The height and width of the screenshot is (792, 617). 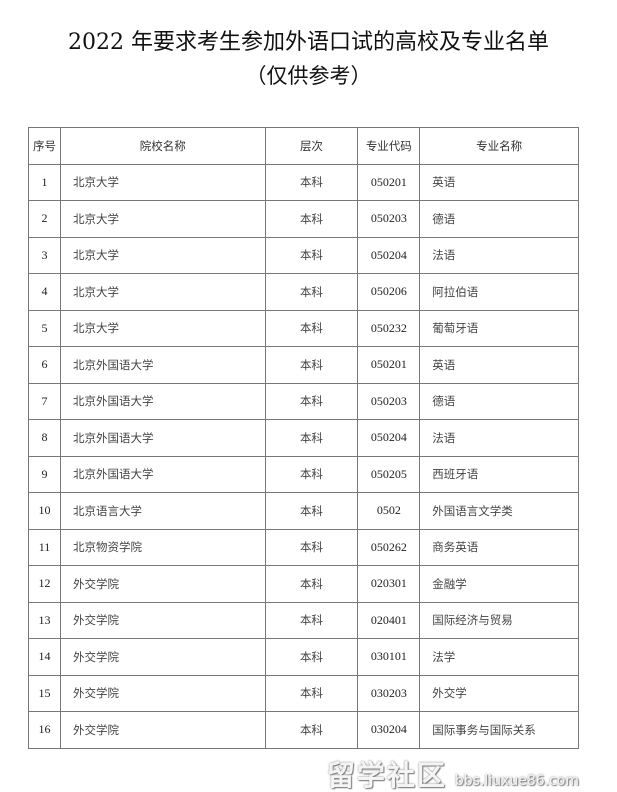 I want to click on watermark: 留学社区 bbs.liuxue86.com, so click(x=453, y=776).